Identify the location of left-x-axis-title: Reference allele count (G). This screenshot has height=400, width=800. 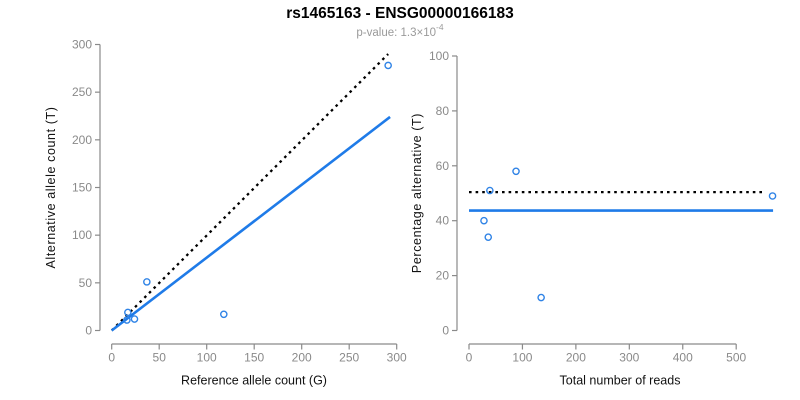
(254, 381).